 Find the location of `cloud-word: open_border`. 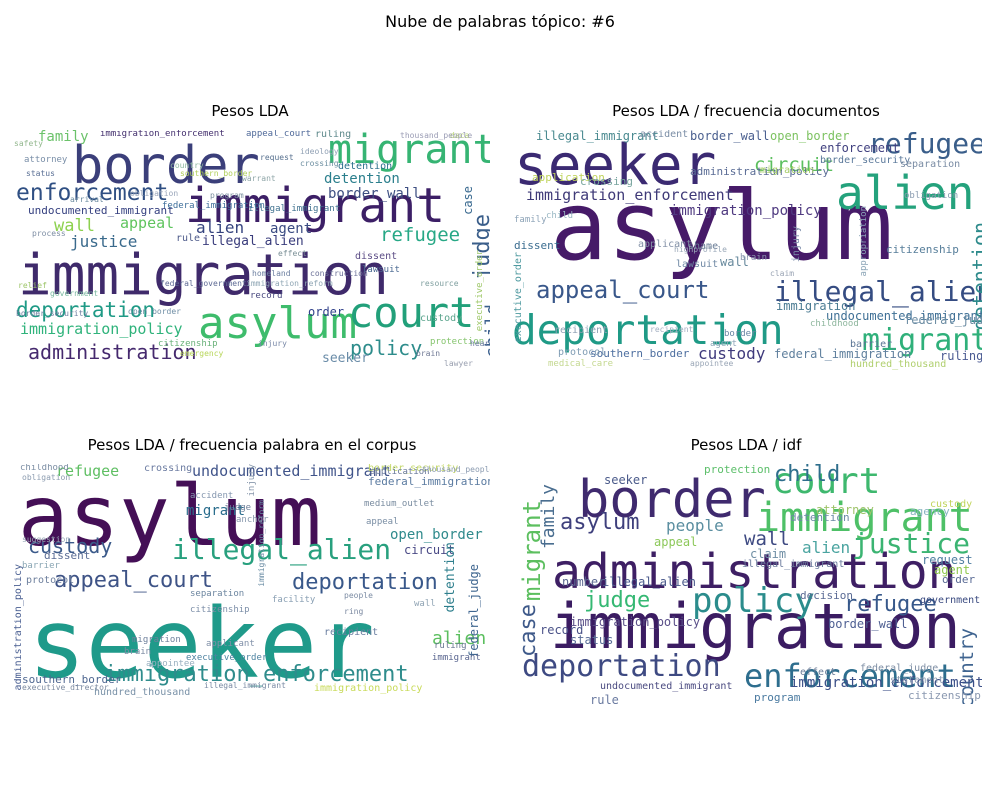

cloud-word: open_border is located at coordinates (436, 535).